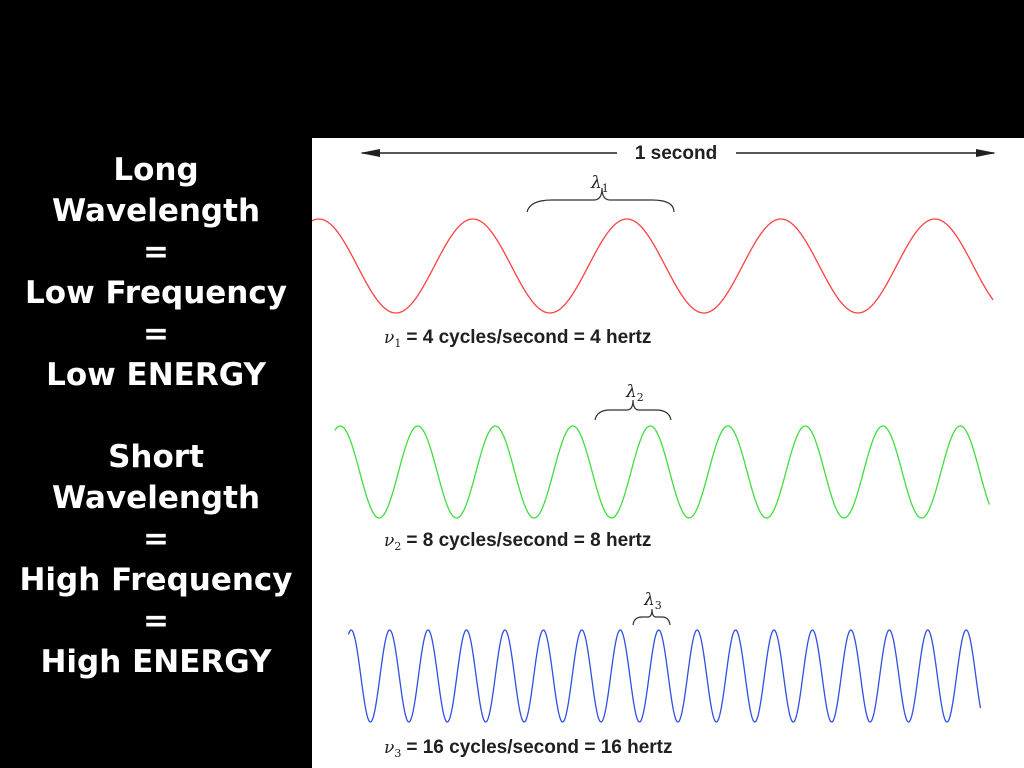 This screenshot has height=768, width=1024. What do you see at coordinates (986, 153) in the screenshot?
I see `right-arrowhead-icon` at bounding box center [986, 153].